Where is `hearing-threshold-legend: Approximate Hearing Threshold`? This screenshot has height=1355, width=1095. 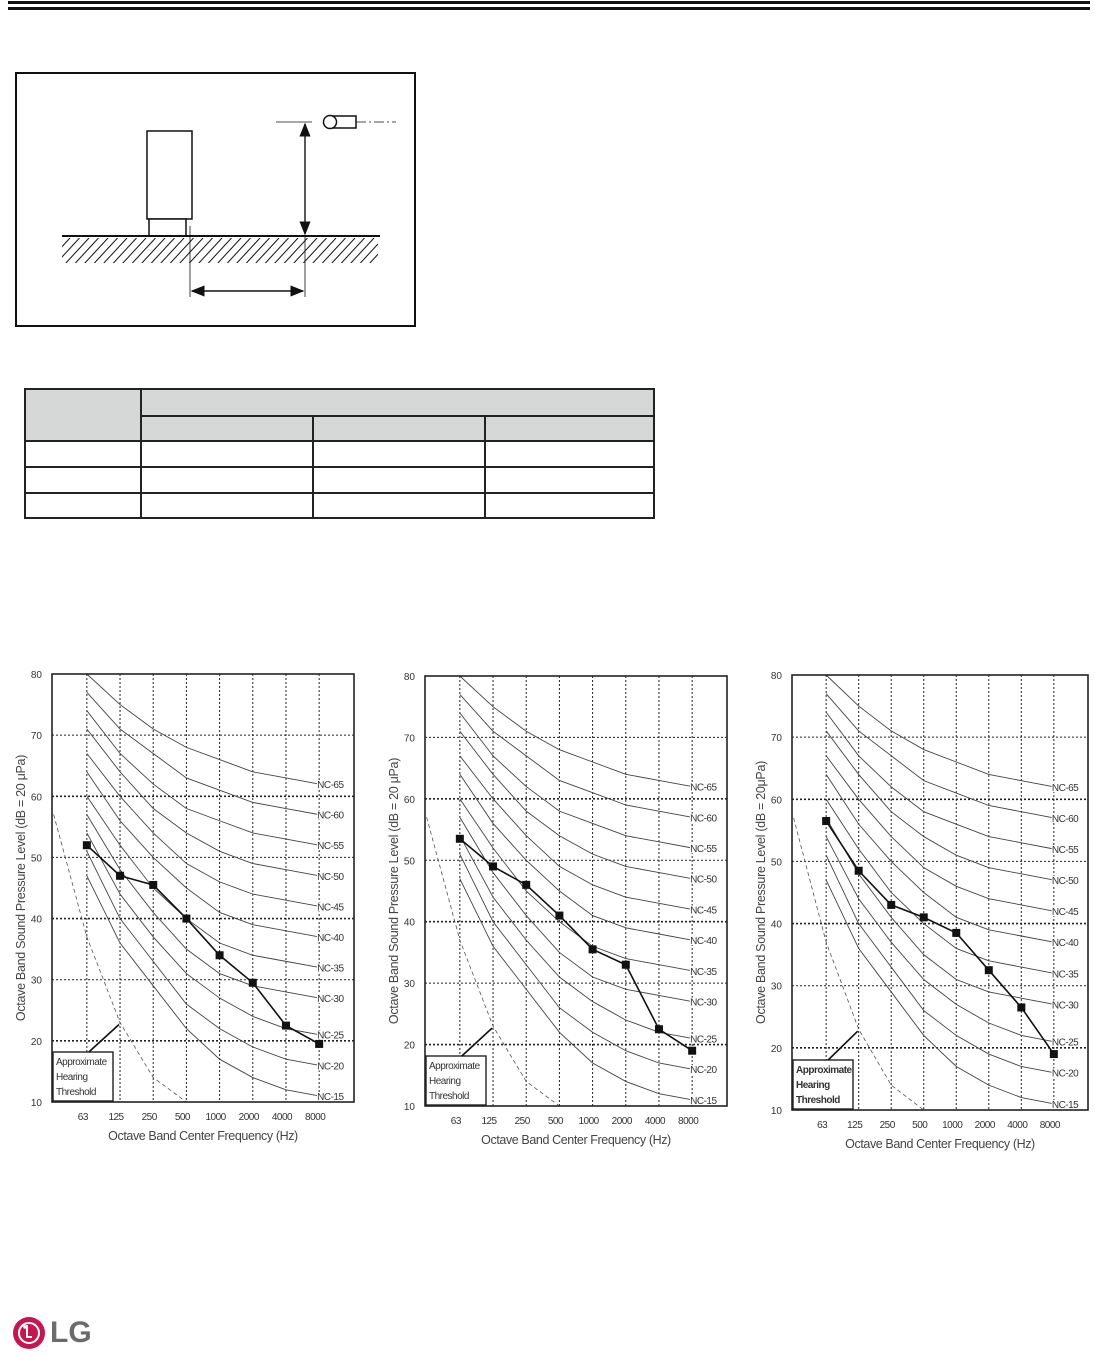 hearing-threshold-legend: Approximate Hearing Threshold is located at coordinates (825, 1070).